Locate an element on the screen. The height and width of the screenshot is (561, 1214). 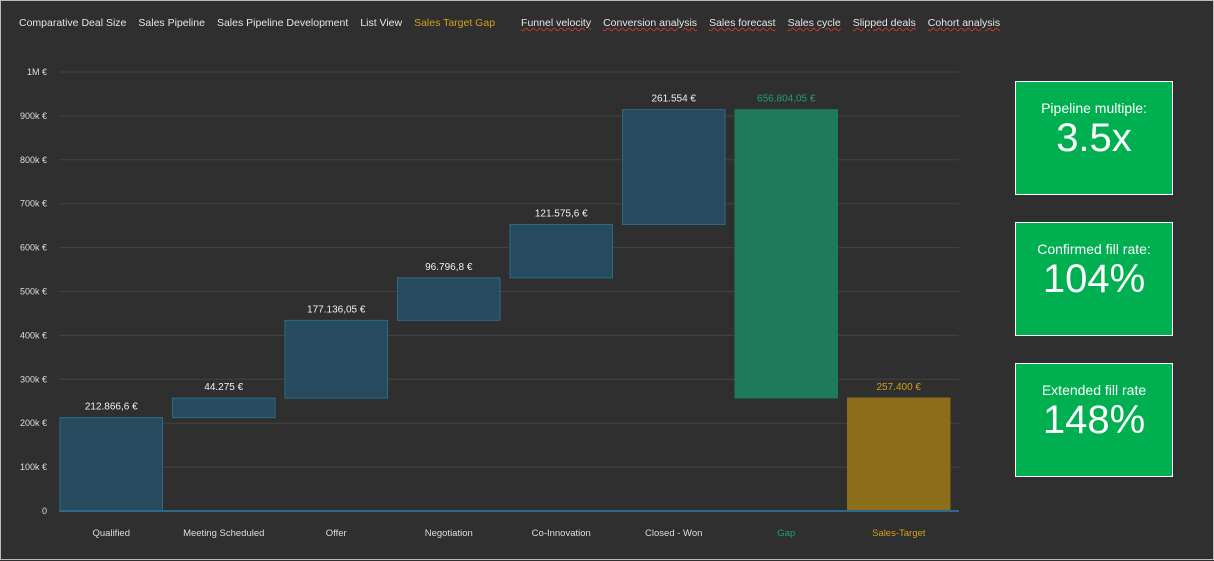
y-tick-label: 900k € is located at coordinates (33, 116).